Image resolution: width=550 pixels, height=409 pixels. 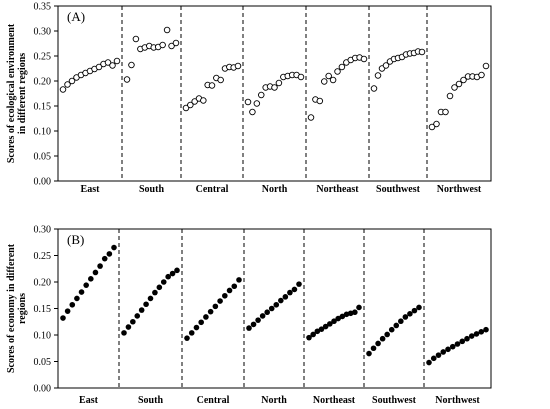 I want to click on y-tick-label: 0.25, so click(x=43, y=57).